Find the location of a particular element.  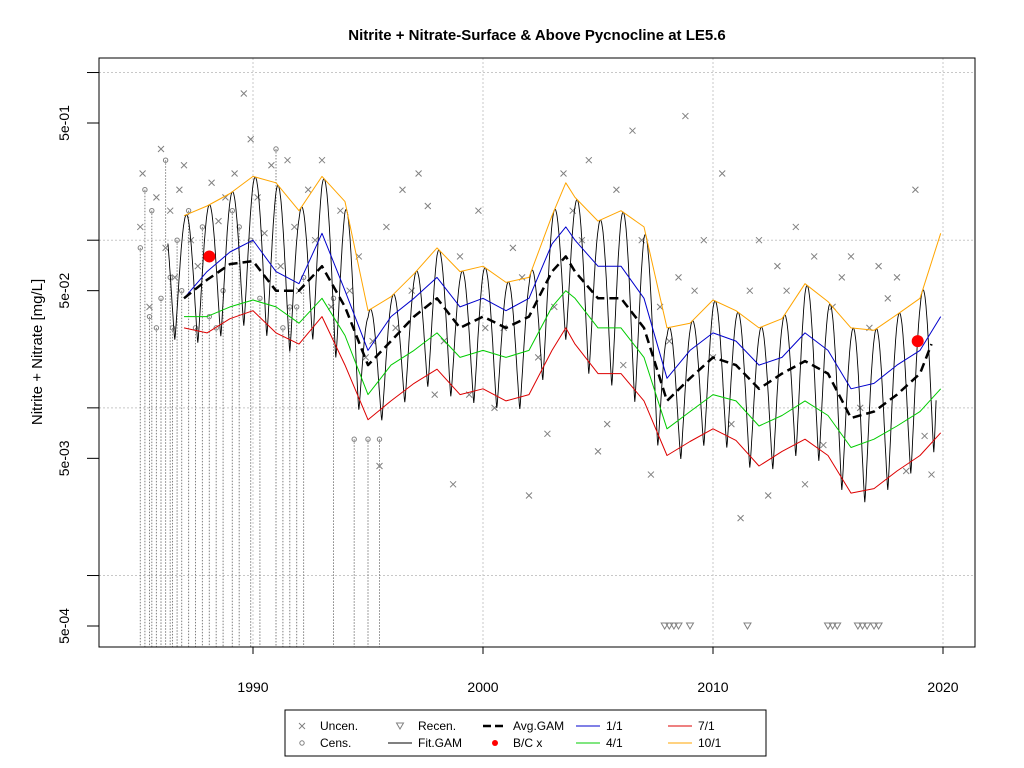

legend-item-cens: Cens. is located at coordinates (325, 743).